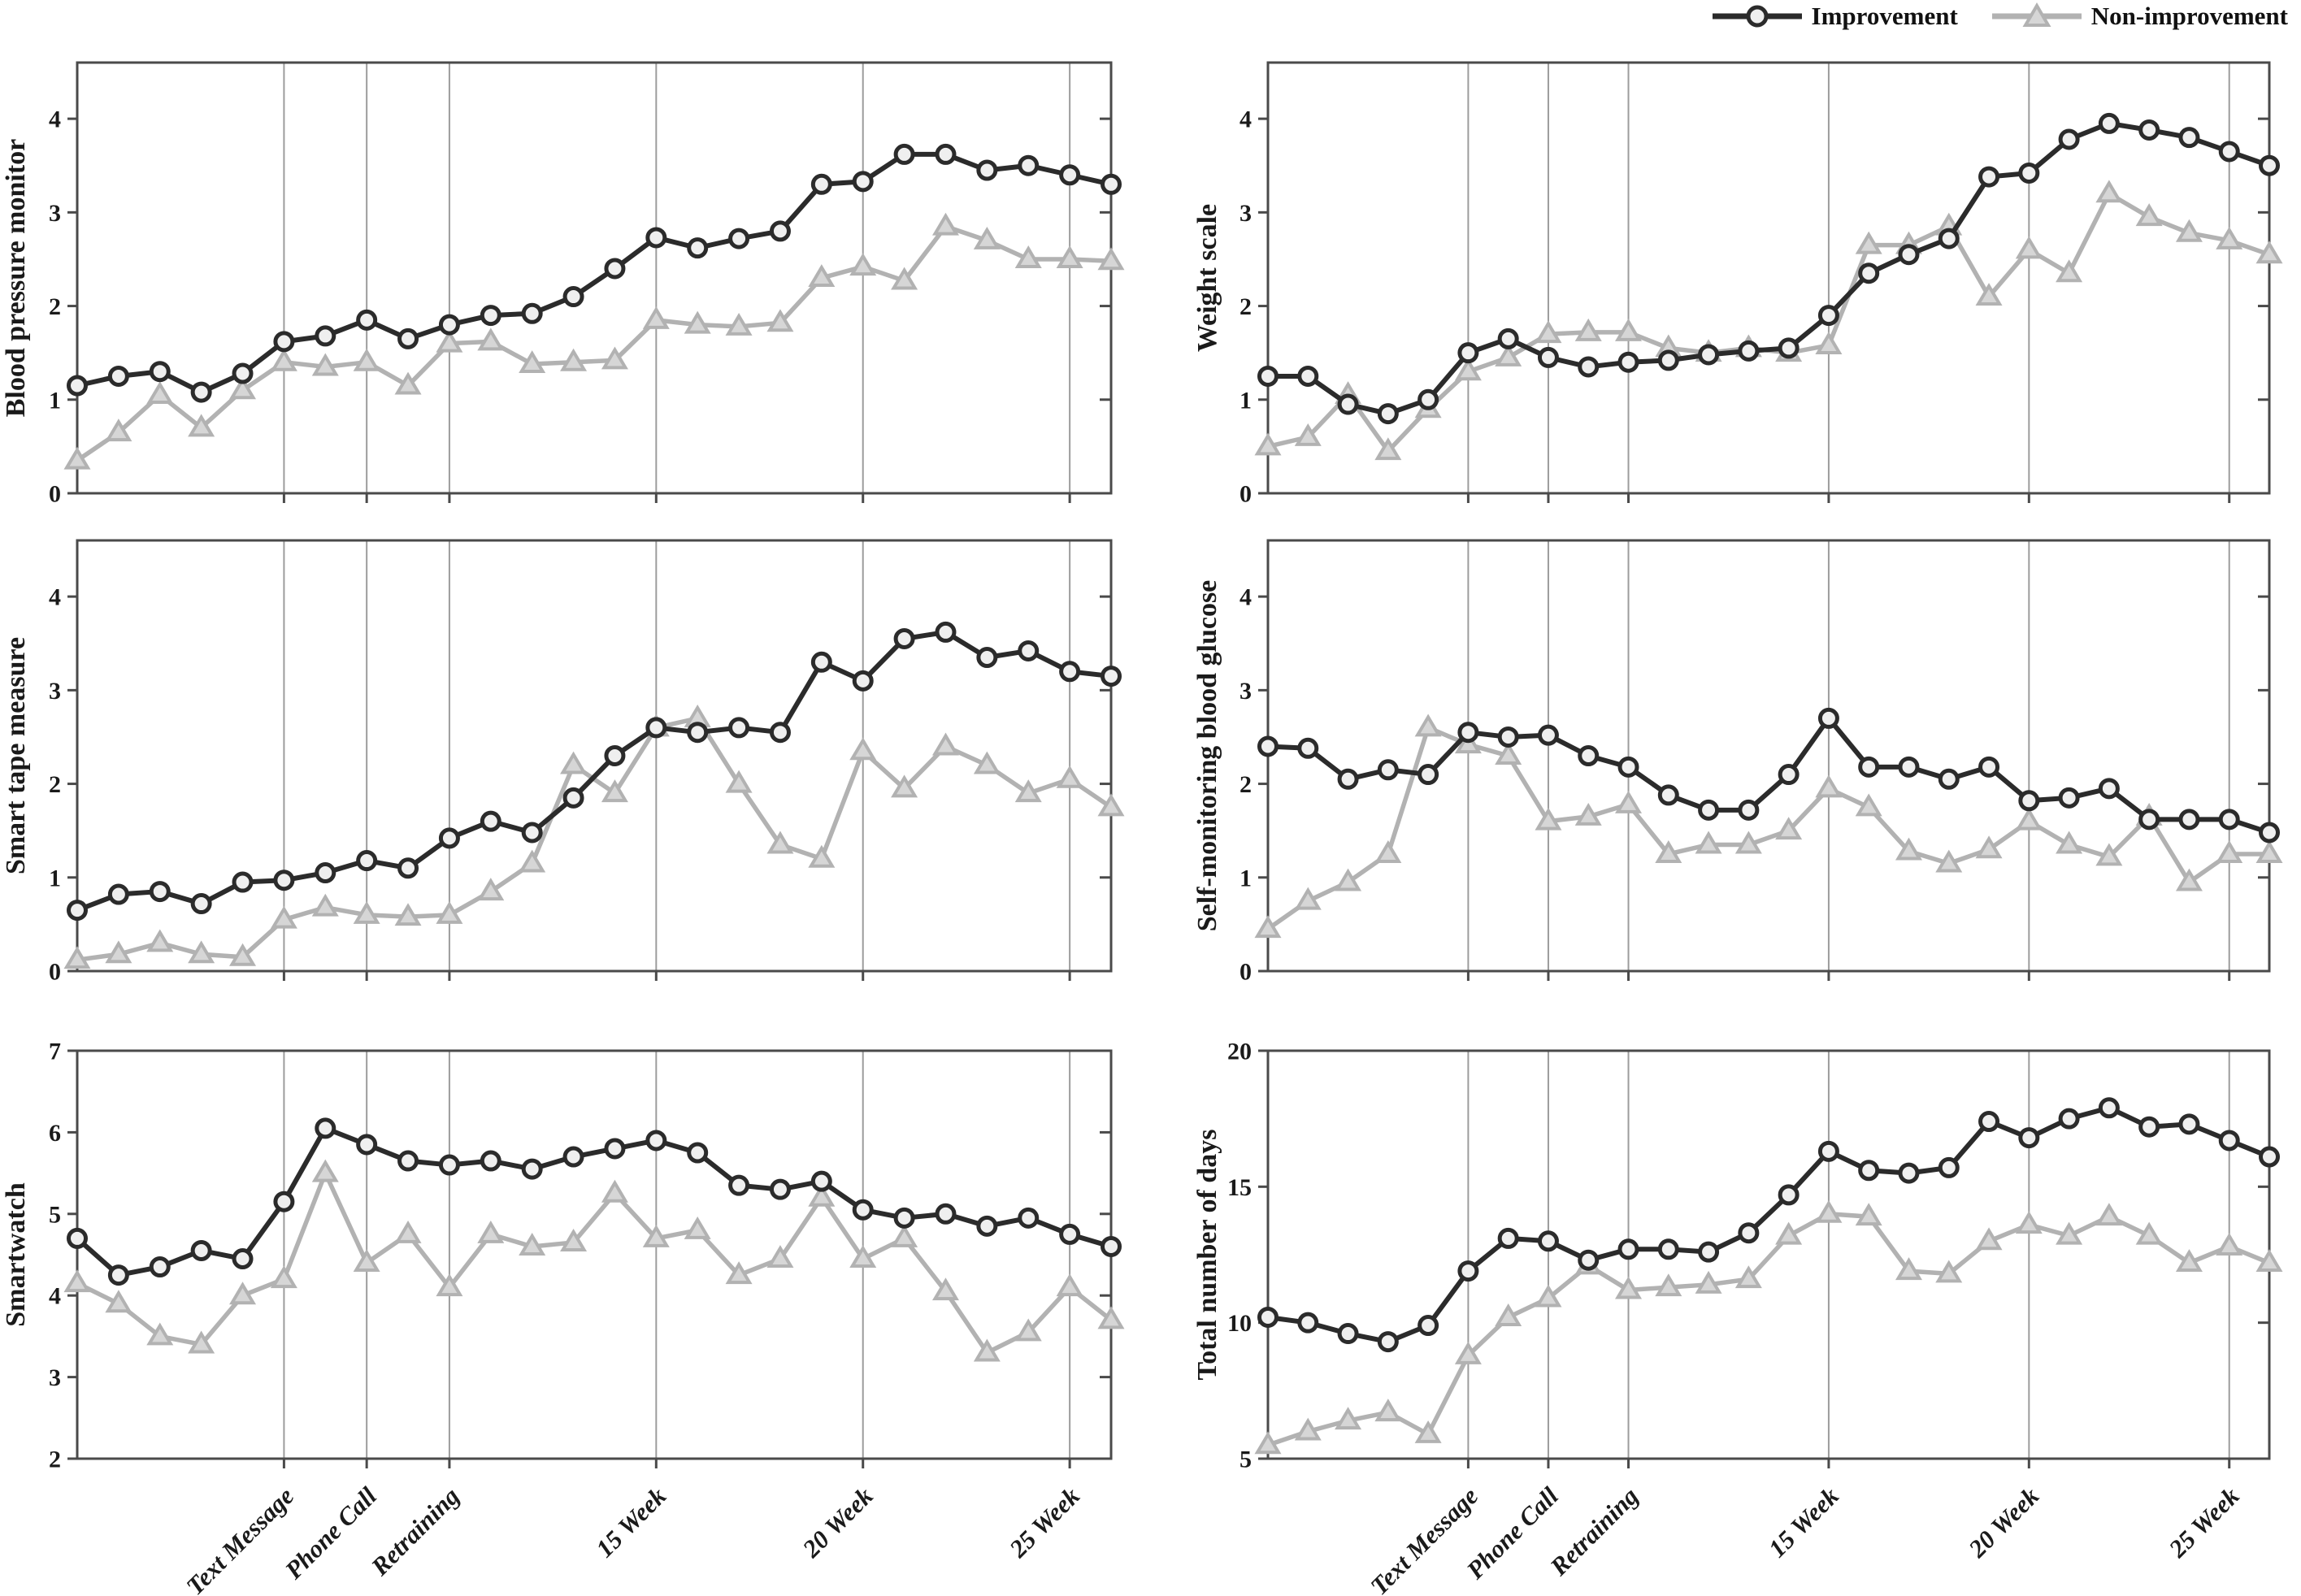 The height and width of the screenshot is (1596, 2301). Describe the element at coordinates (1767, 828) in the screenshot. I see `non-improvement-line` at that location.